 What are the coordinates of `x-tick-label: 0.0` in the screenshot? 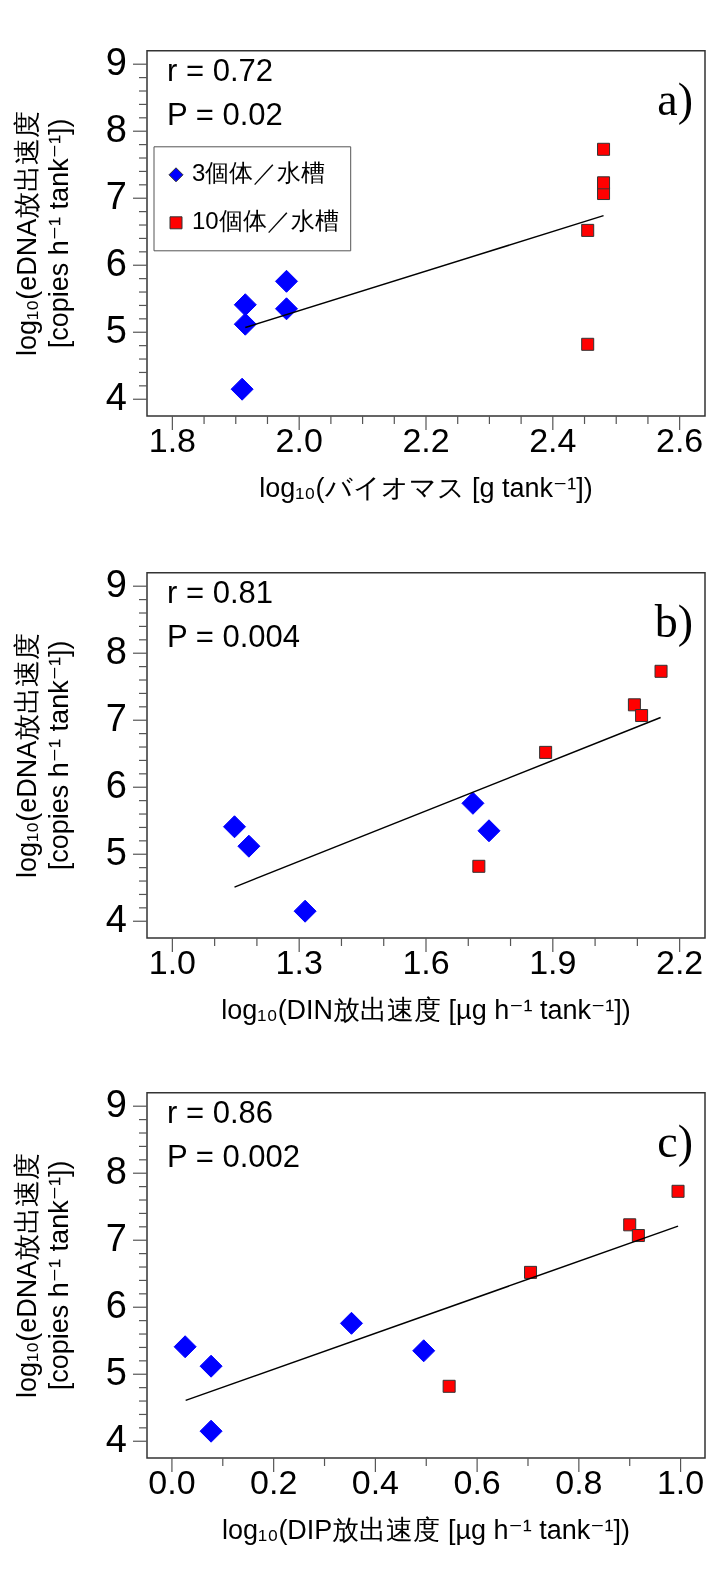 It's located at (172, 1481).